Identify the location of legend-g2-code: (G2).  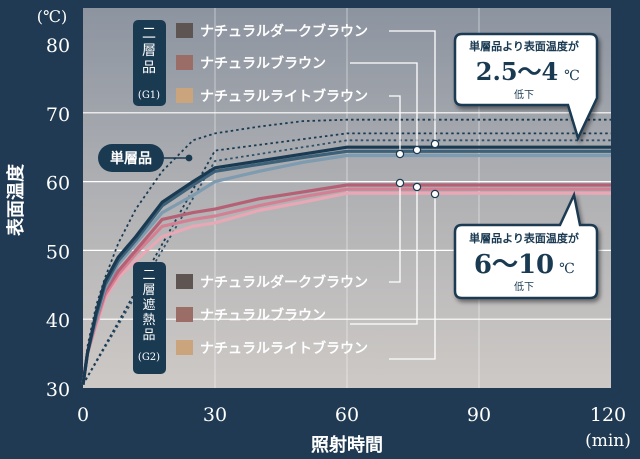
(149, 357).